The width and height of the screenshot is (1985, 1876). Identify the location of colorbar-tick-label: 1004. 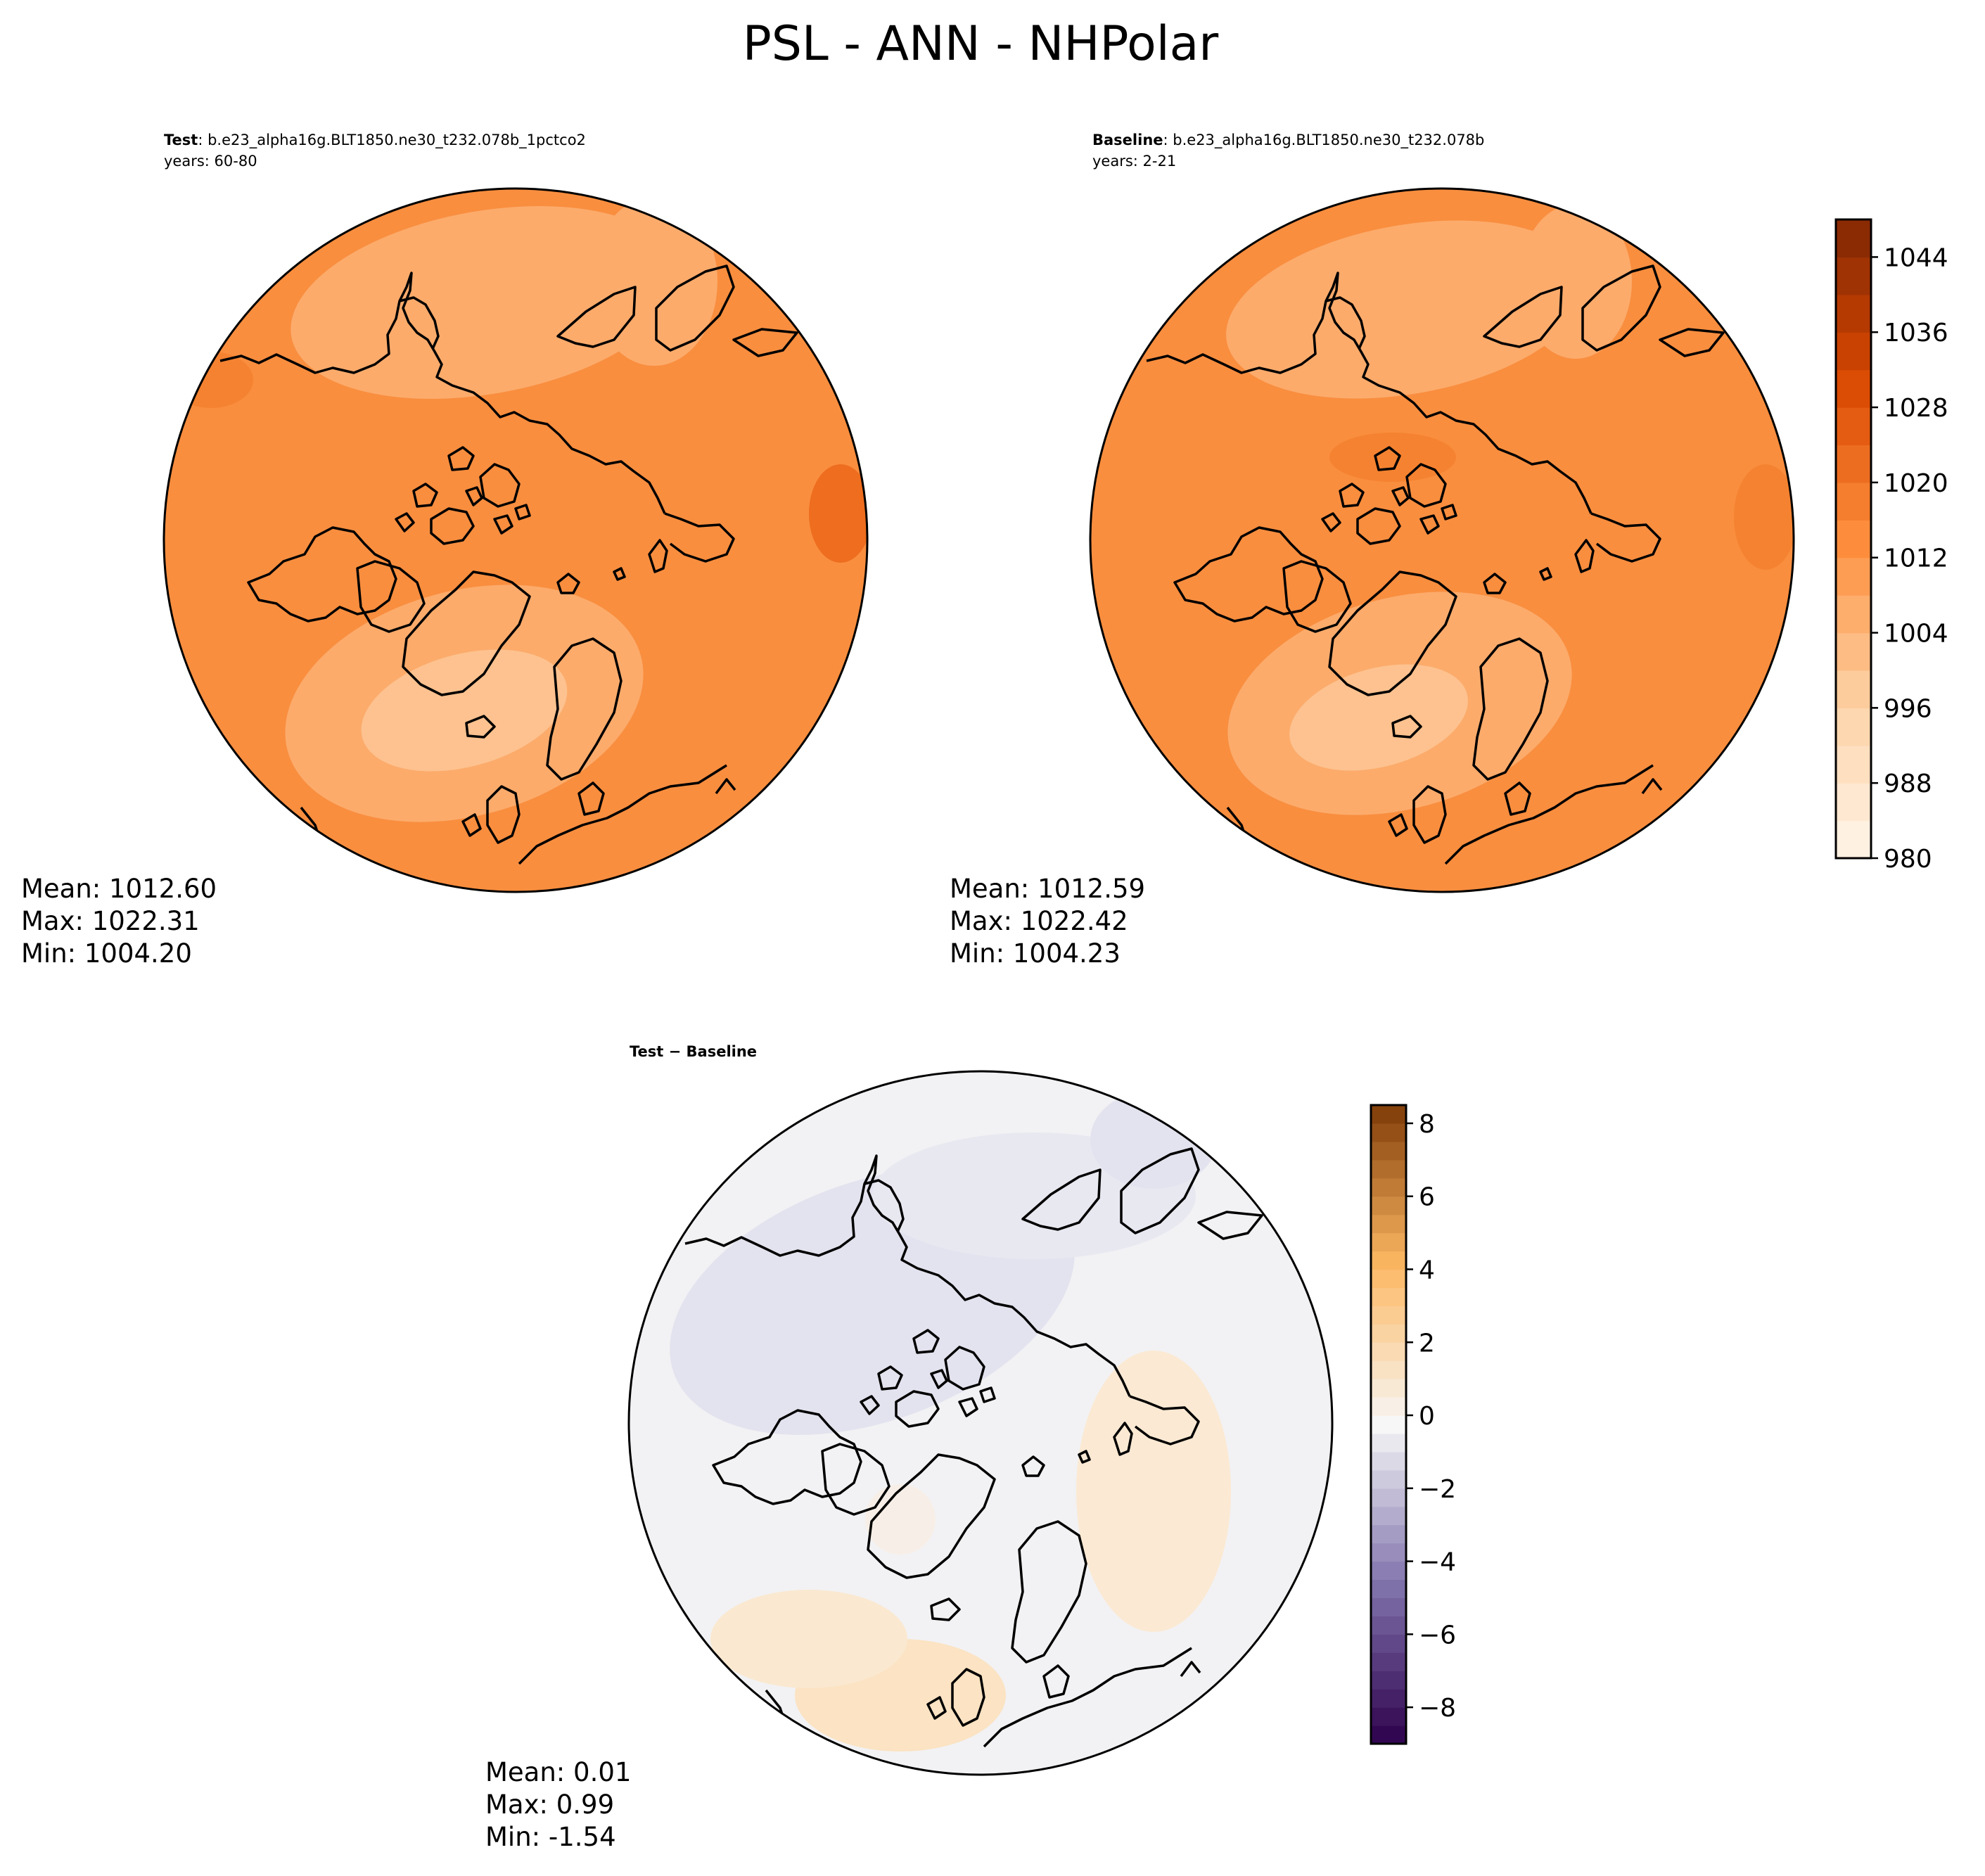
(1916, 634).